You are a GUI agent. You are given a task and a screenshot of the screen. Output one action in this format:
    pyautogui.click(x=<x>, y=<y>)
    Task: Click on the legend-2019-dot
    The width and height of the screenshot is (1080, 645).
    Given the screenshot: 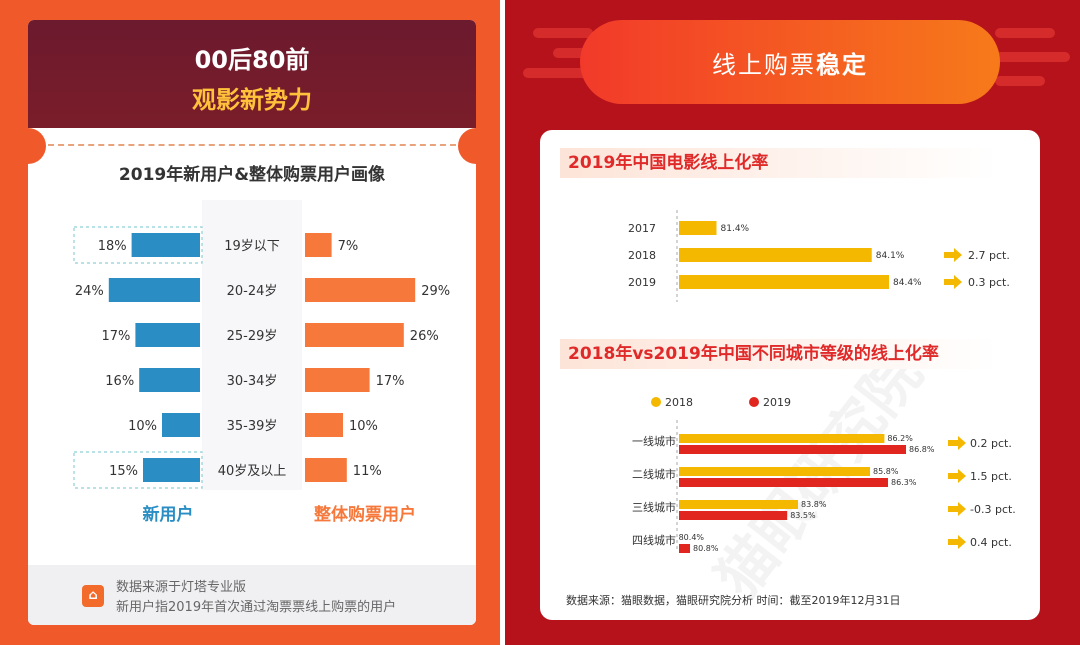 What is the action you would take?
    pyautogui.click(x=754, y=402)
    